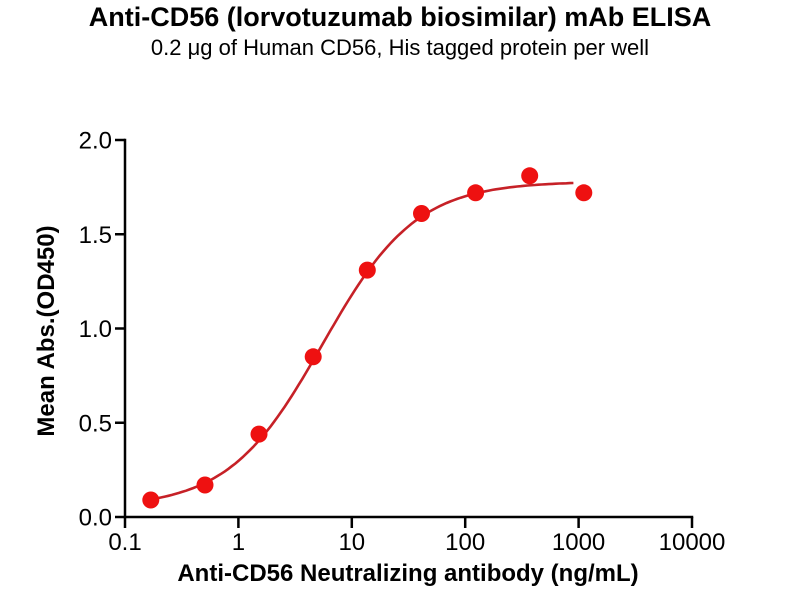 Image resolution: width=800 pixels, height=600 pixels. I want to click on y-tick-label: 2.0, so click(95, 141).